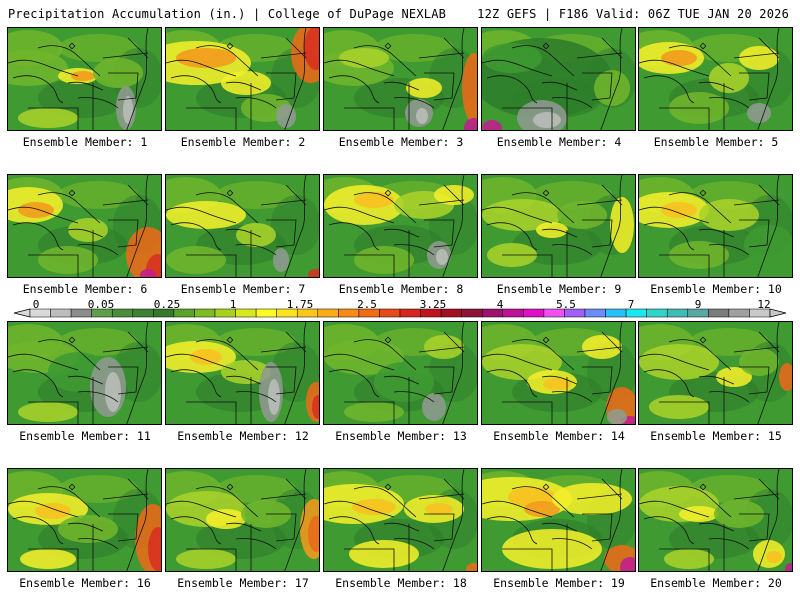 The image size is (800, 600). What do you see at coordinates (243, 142) in the screenshot?
I see `ensemble-member-label: Ensemble Member: 2` at bounding box center [243, 142].